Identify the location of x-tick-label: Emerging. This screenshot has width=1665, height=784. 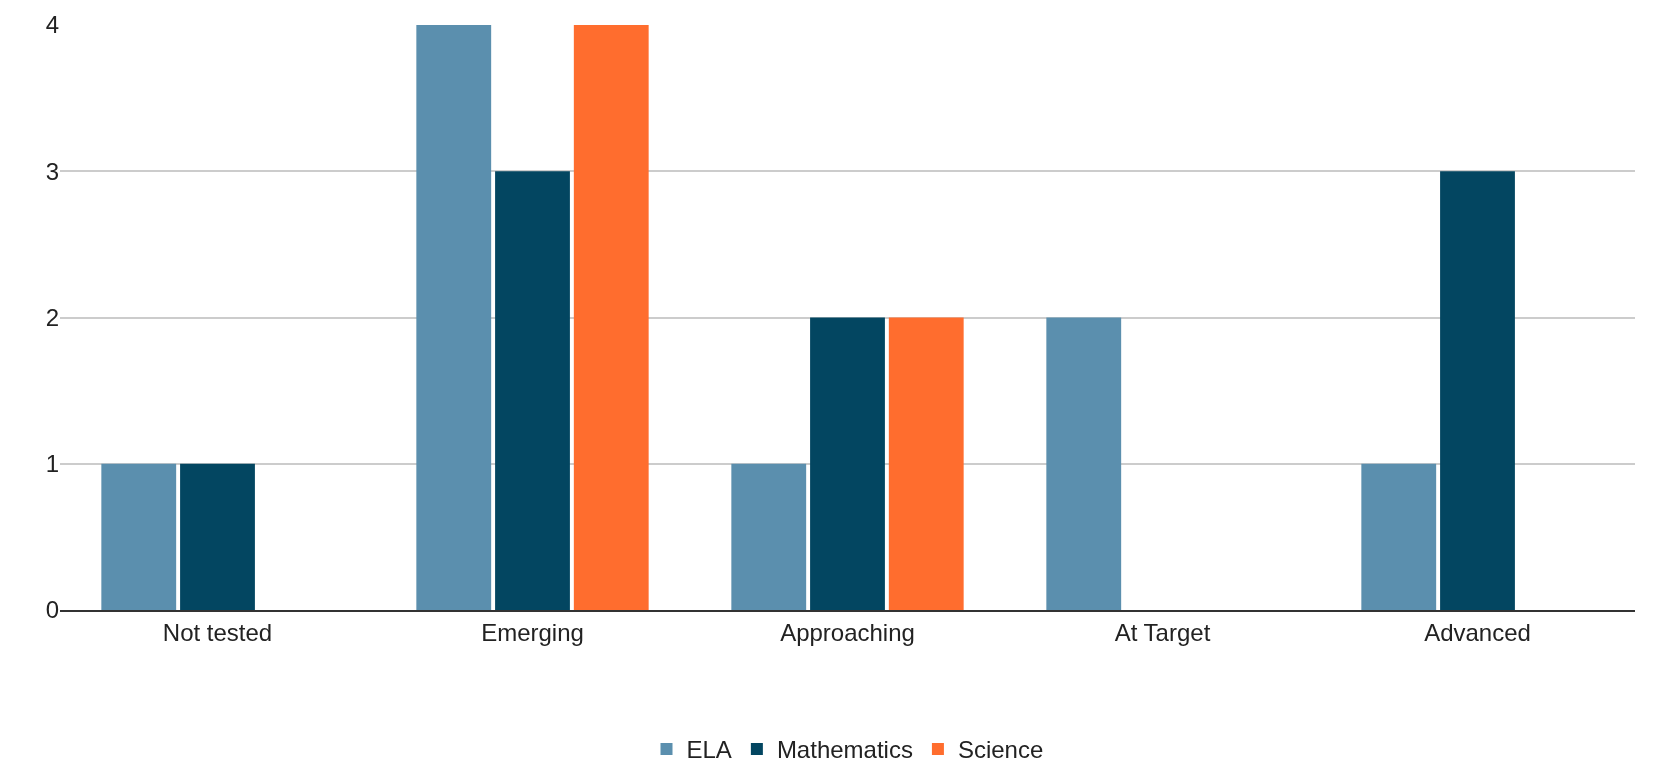
(532, 632).